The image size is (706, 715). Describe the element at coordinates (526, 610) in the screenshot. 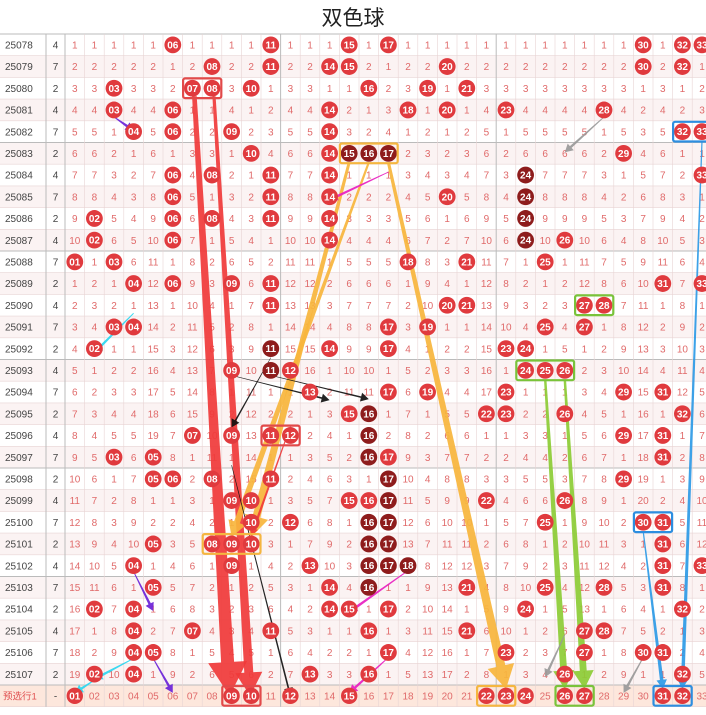

I see `drawn-ball-number: 24` at that location.